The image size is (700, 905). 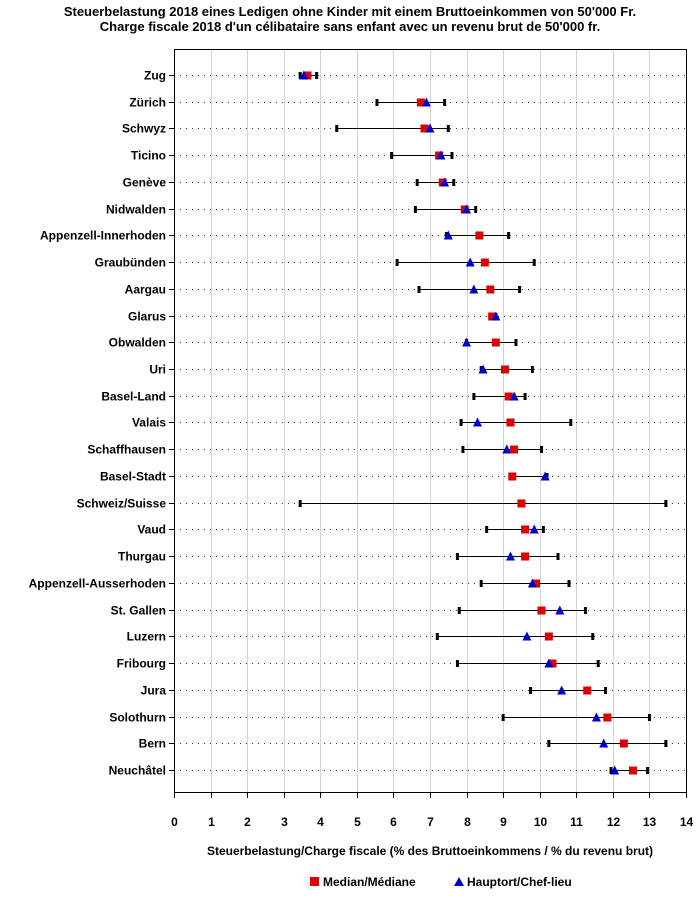 I want to click on category-label: Thurgau, so click(x=142, y=557).